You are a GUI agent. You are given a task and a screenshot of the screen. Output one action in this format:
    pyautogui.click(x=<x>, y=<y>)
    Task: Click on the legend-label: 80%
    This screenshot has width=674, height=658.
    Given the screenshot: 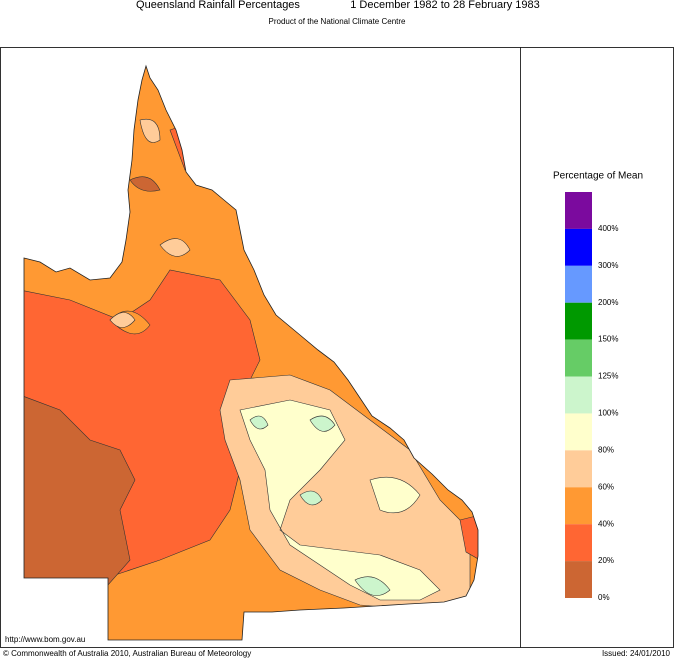 What is the action you would take?
    pyautogui.click(x=606, y=449)
    